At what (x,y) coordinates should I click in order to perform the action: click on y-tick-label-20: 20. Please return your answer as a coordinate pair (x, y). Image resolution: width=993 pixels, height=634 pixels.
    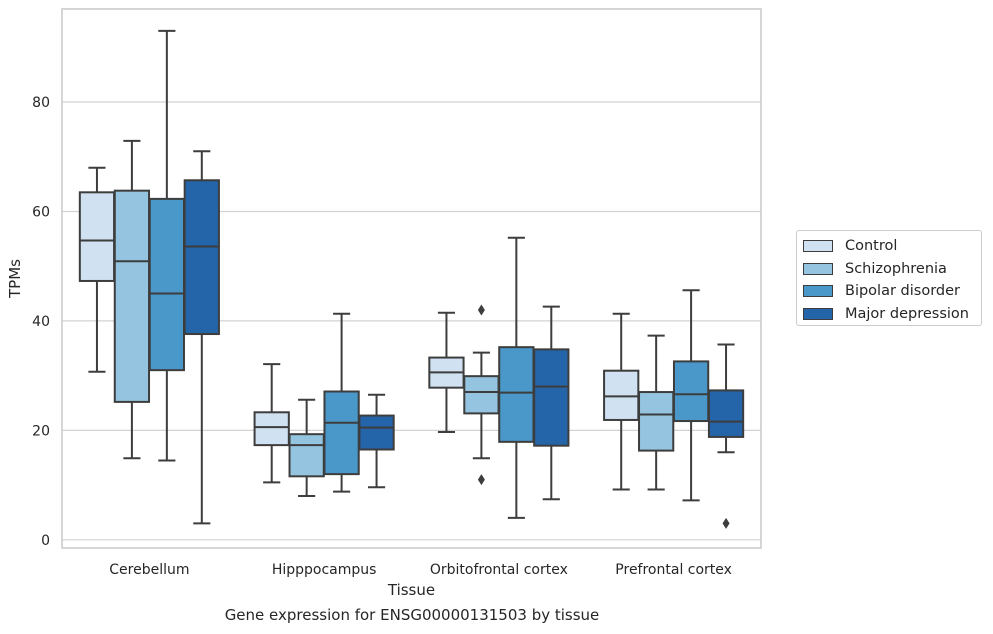
    Looking at the image, I should click on (41, 431).